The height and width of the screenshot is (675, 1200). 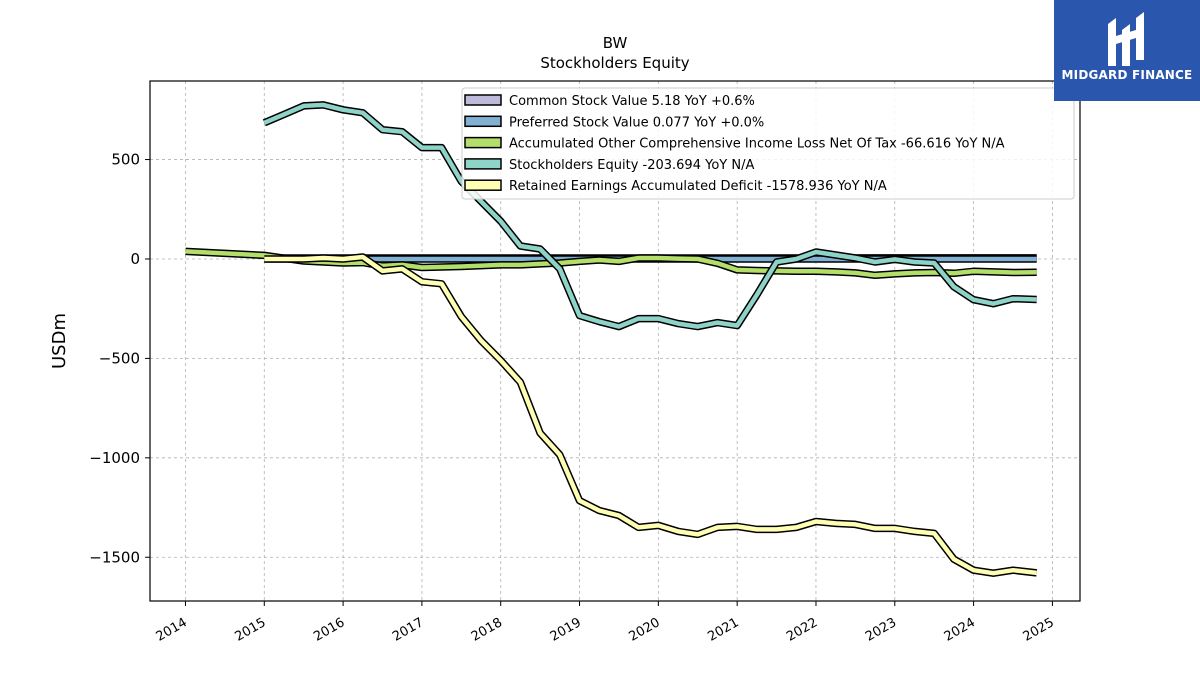 I want to click on series-accumulated-other-comprehensive-income-loss-net-of-tax, so click(x=611, y=263).